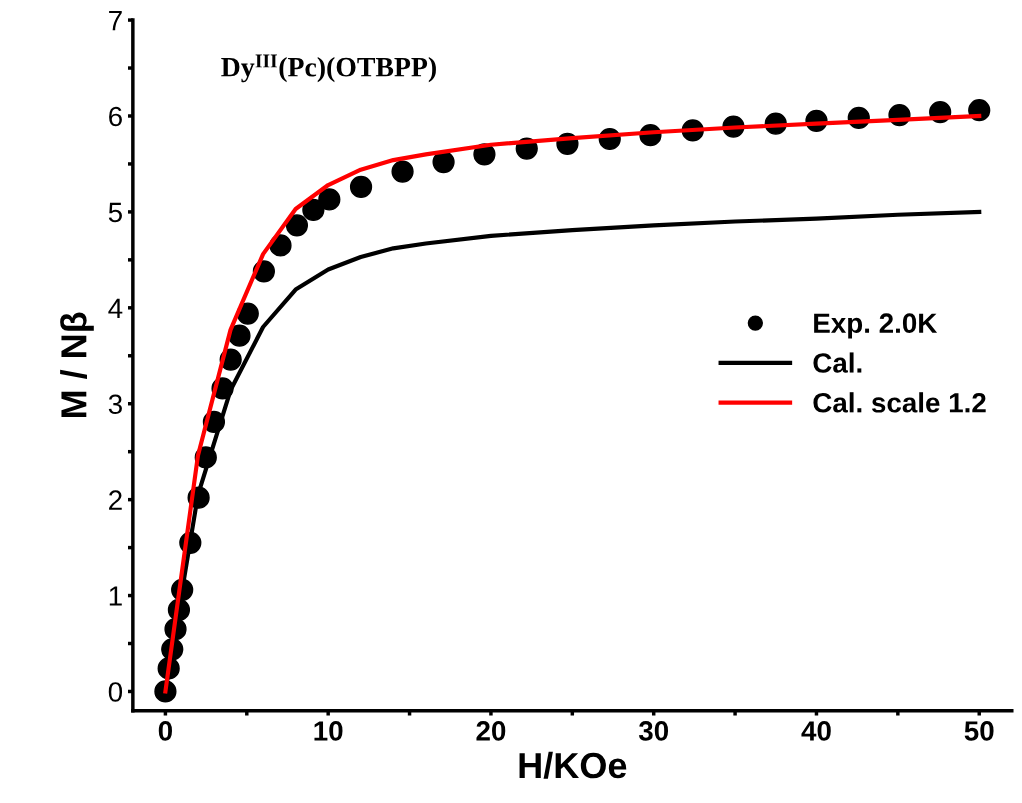 The image size is (1022, 803). I want to click on x-tick-label: 0, so click(165, 731).